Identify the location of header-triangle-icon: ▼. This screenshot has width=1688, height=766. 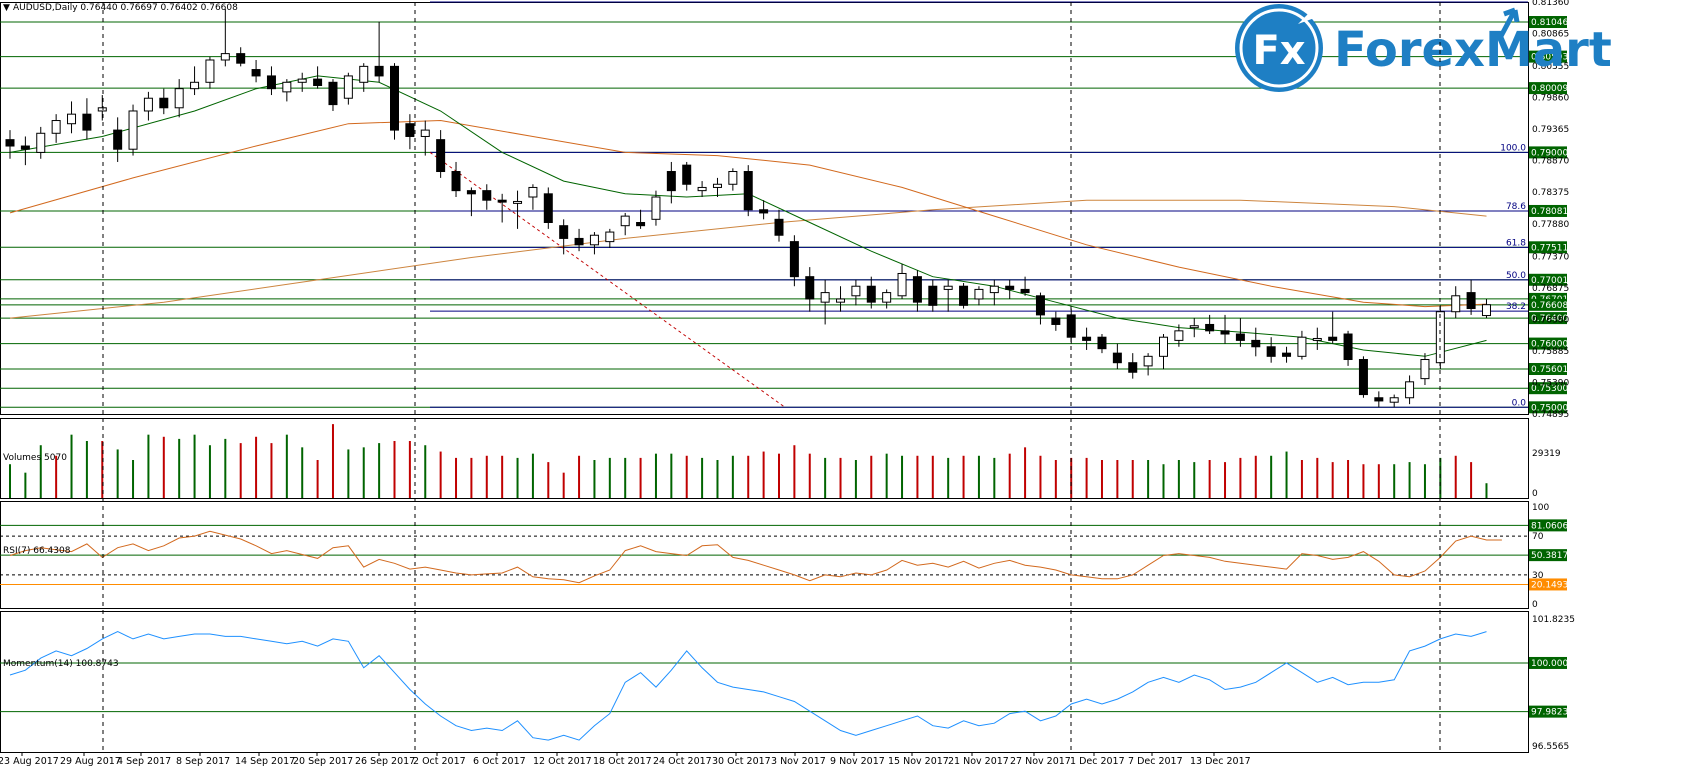
(6, 8).